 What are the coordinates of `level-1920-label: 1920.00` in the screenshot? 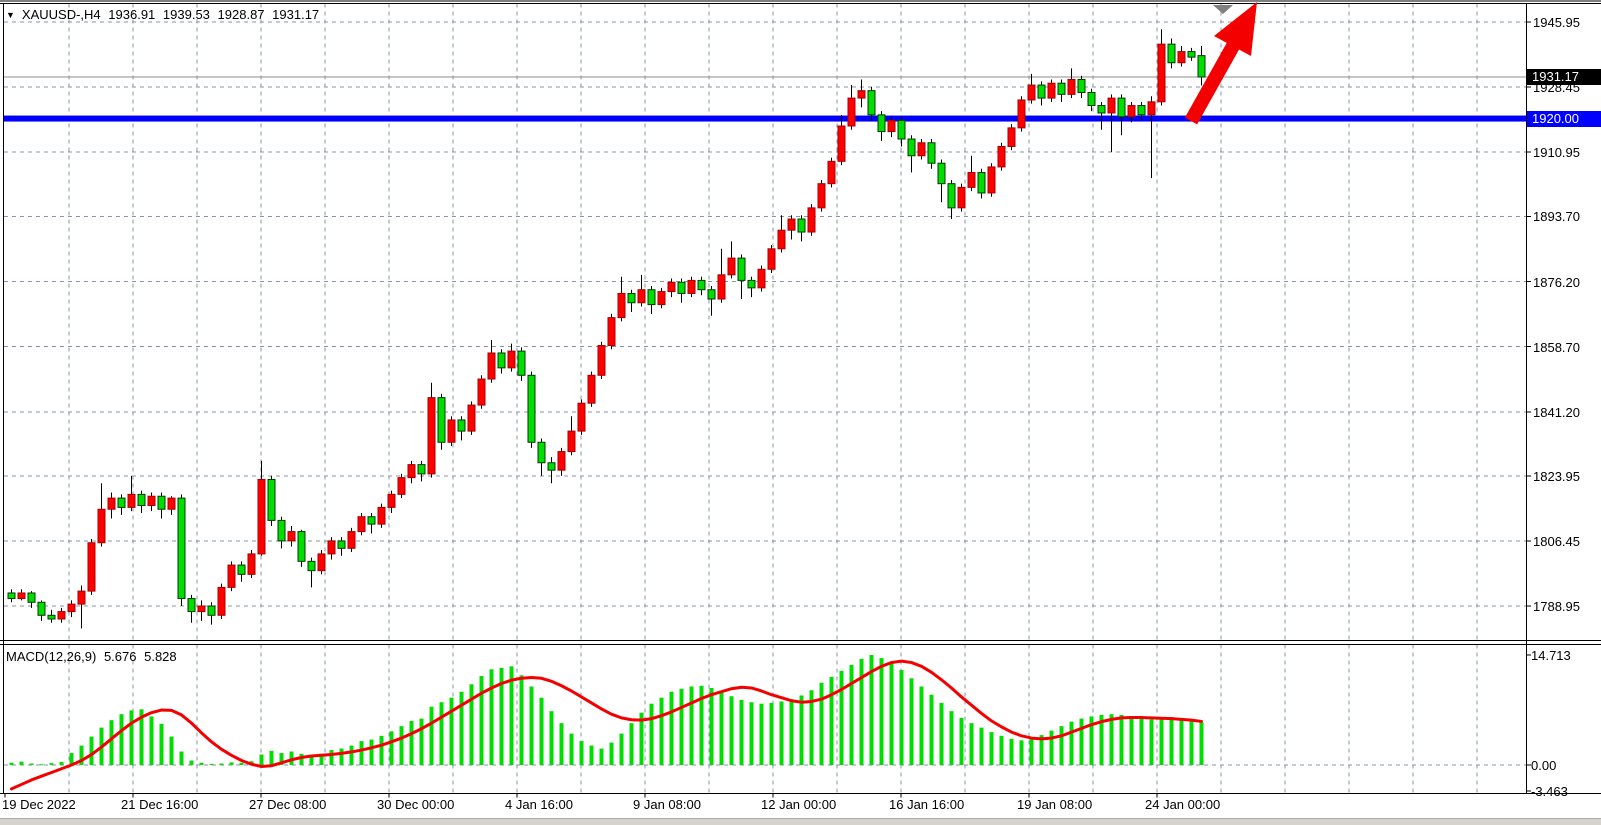 It's located at (1564, 119).